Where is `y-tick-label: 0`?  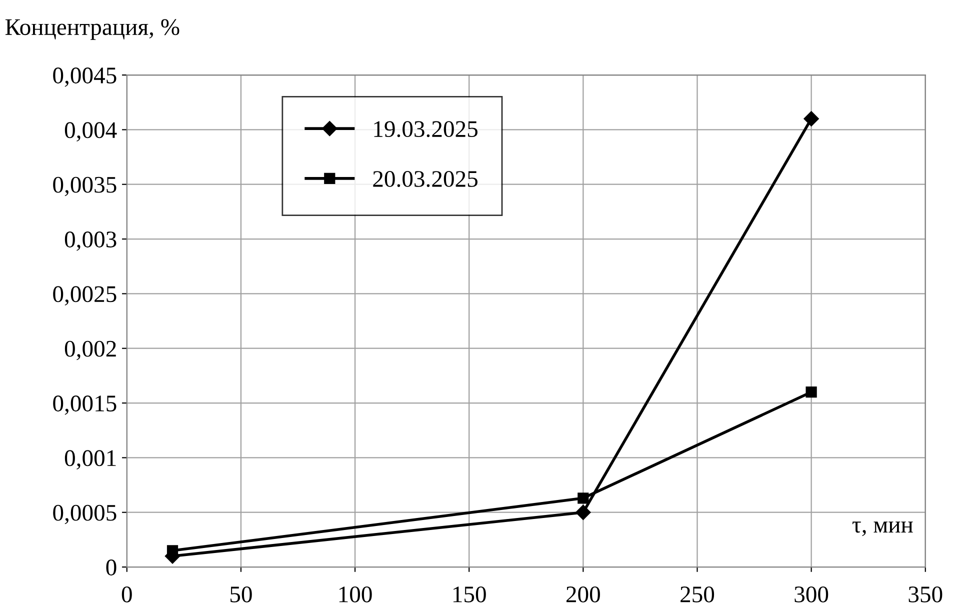 y-tick-label: 0 is located at coordinates (111, 568).